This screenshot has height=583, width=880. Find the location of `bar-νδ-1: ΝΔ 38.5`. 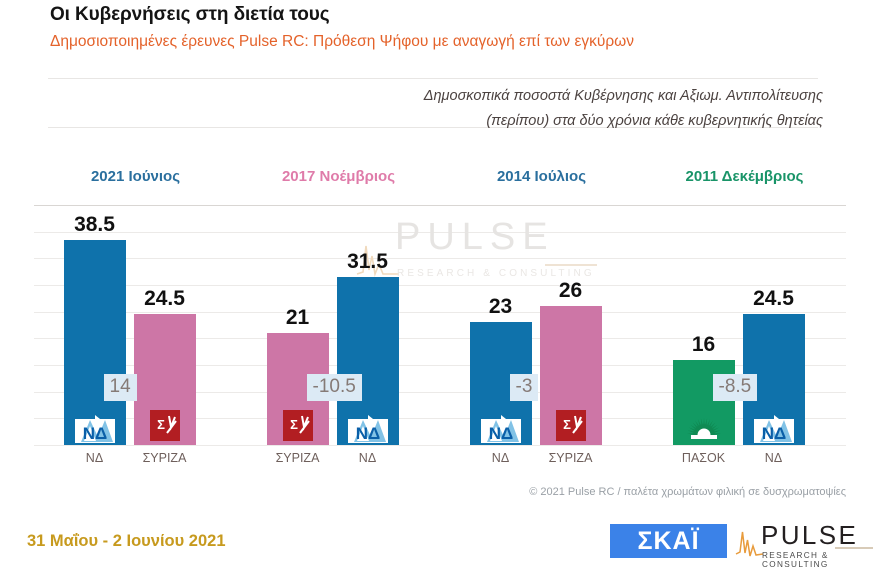

bar-νδ-1: ΝΔ 38.5 is located at coordinates (94, 329).